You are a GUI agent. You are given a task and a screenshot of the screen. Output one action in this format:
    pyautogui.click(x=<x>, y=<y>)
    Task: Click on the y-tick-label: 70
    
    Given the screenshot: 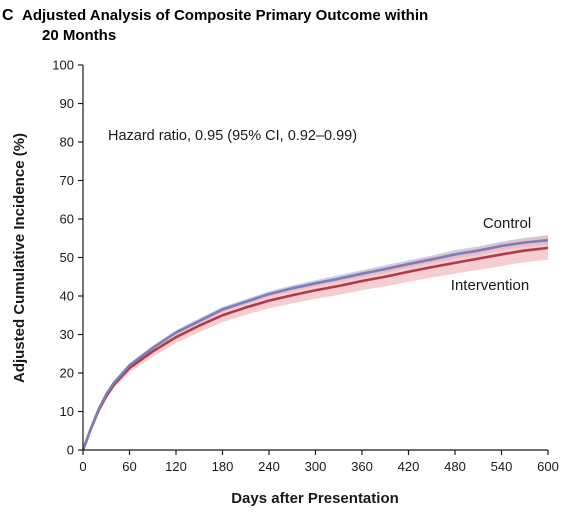 What is the action you would take?
    pyautogui.click(x=67, y=180)
    